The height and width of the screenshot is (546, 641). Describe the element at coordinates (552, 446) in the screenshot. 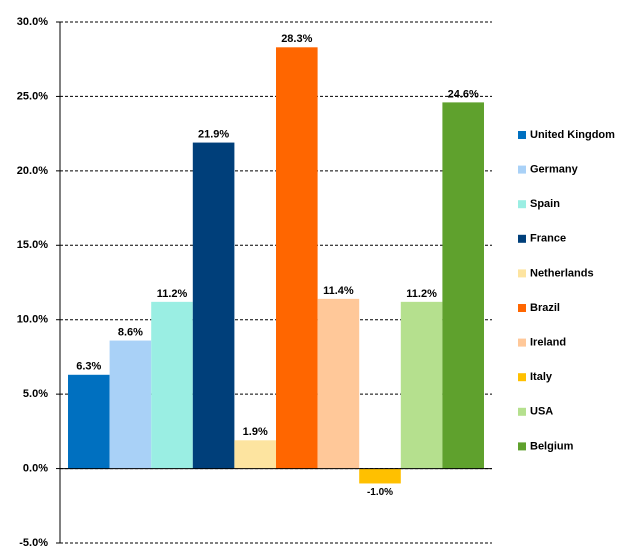

I see `legend-label: Belgium` at that location.